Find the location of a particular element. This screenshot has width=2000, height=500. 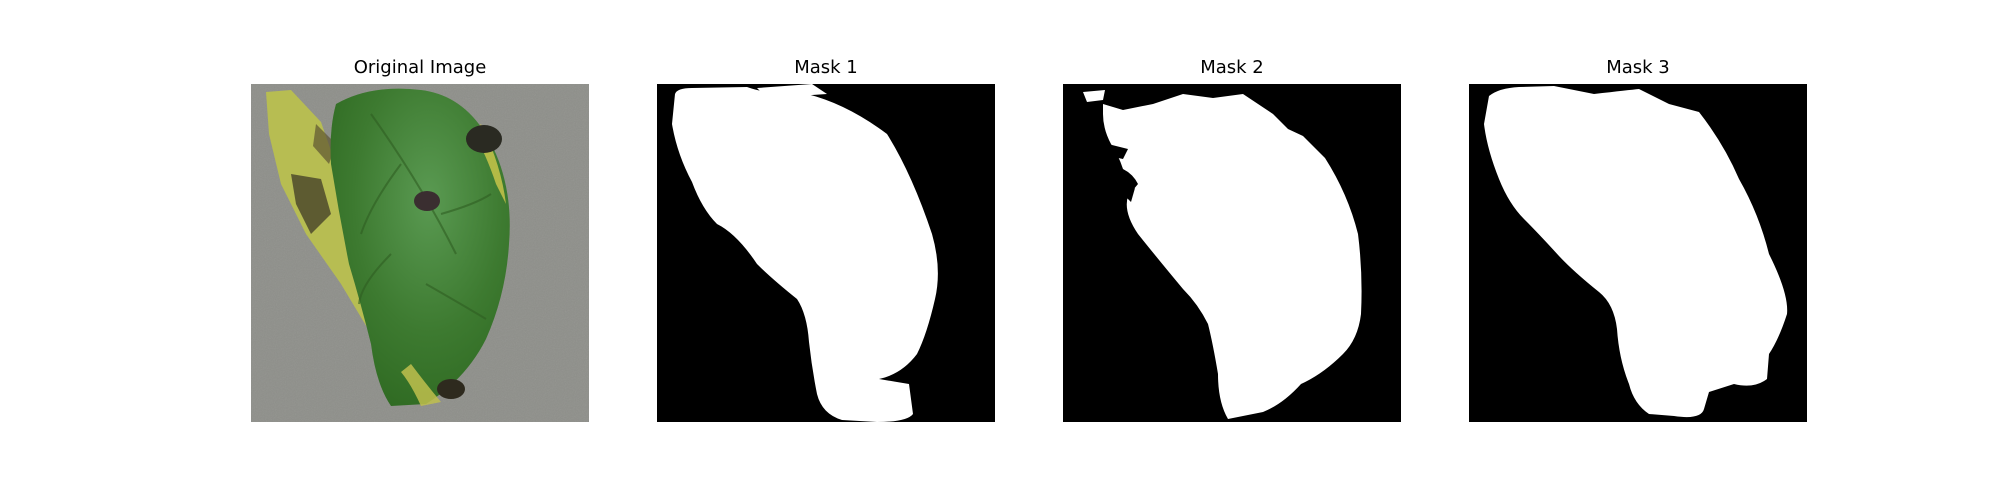

mask-2-image is located at coordinates (1232, 253).